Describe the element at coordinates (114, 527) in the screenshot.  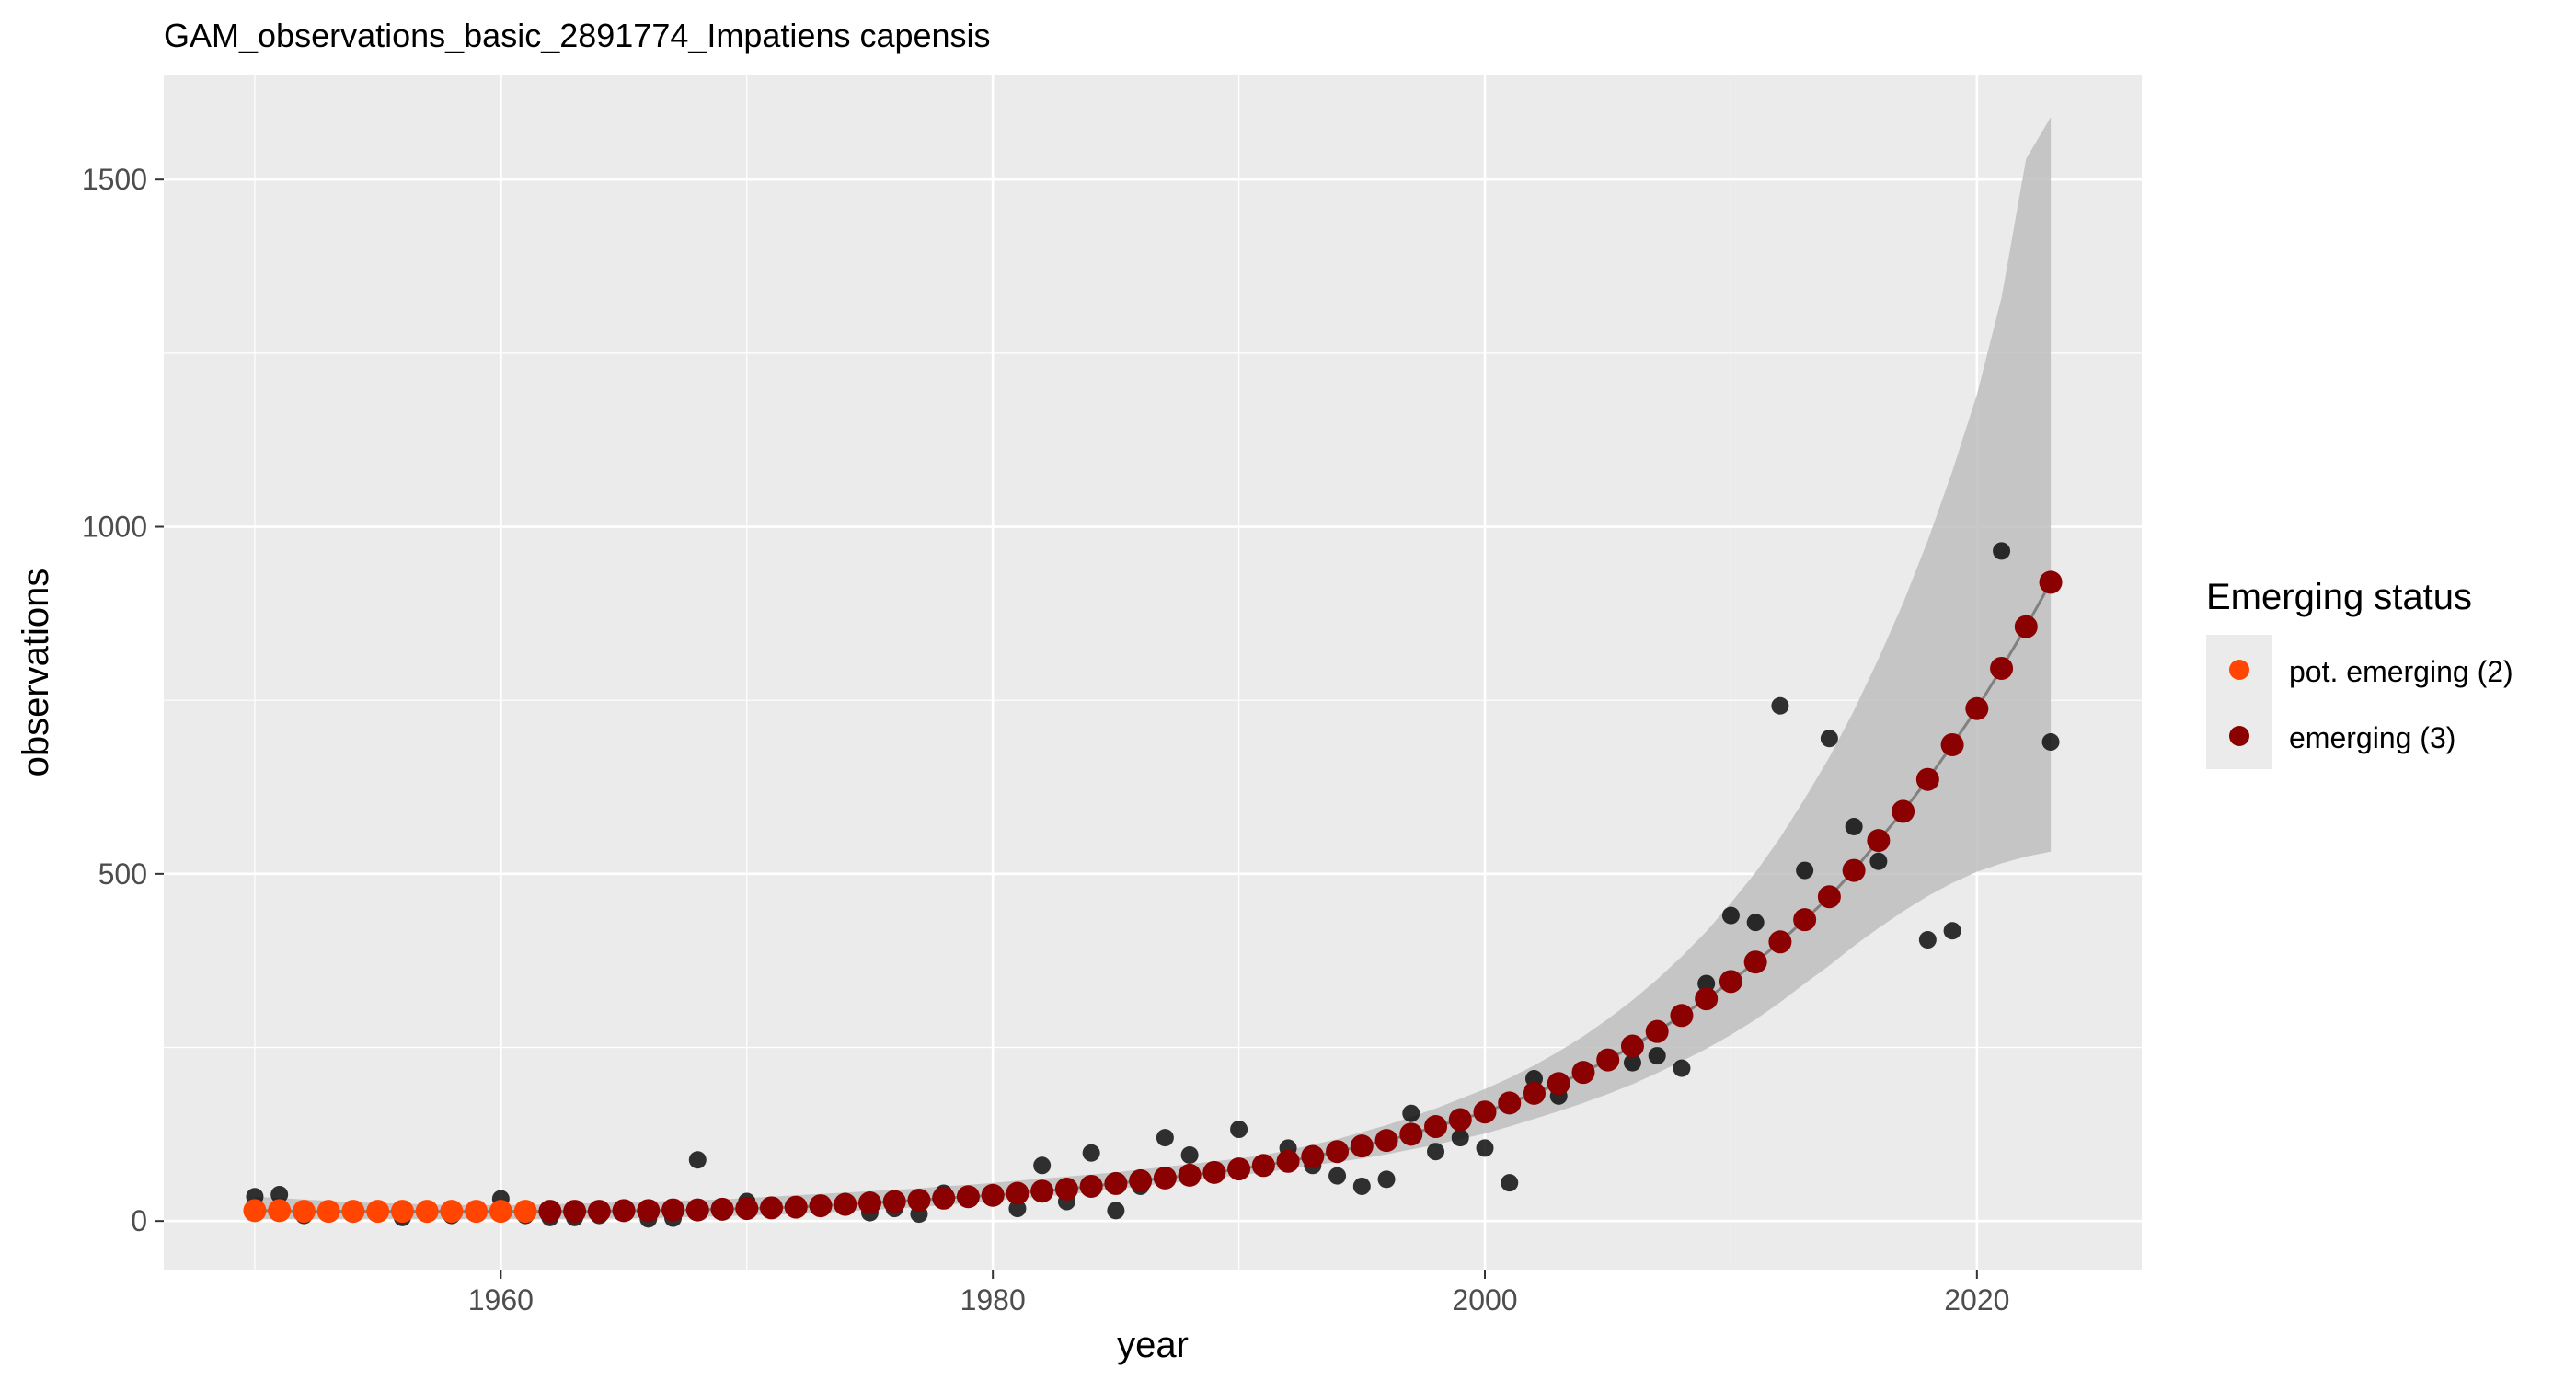
I see `y-tick-label: 1000` at that location.